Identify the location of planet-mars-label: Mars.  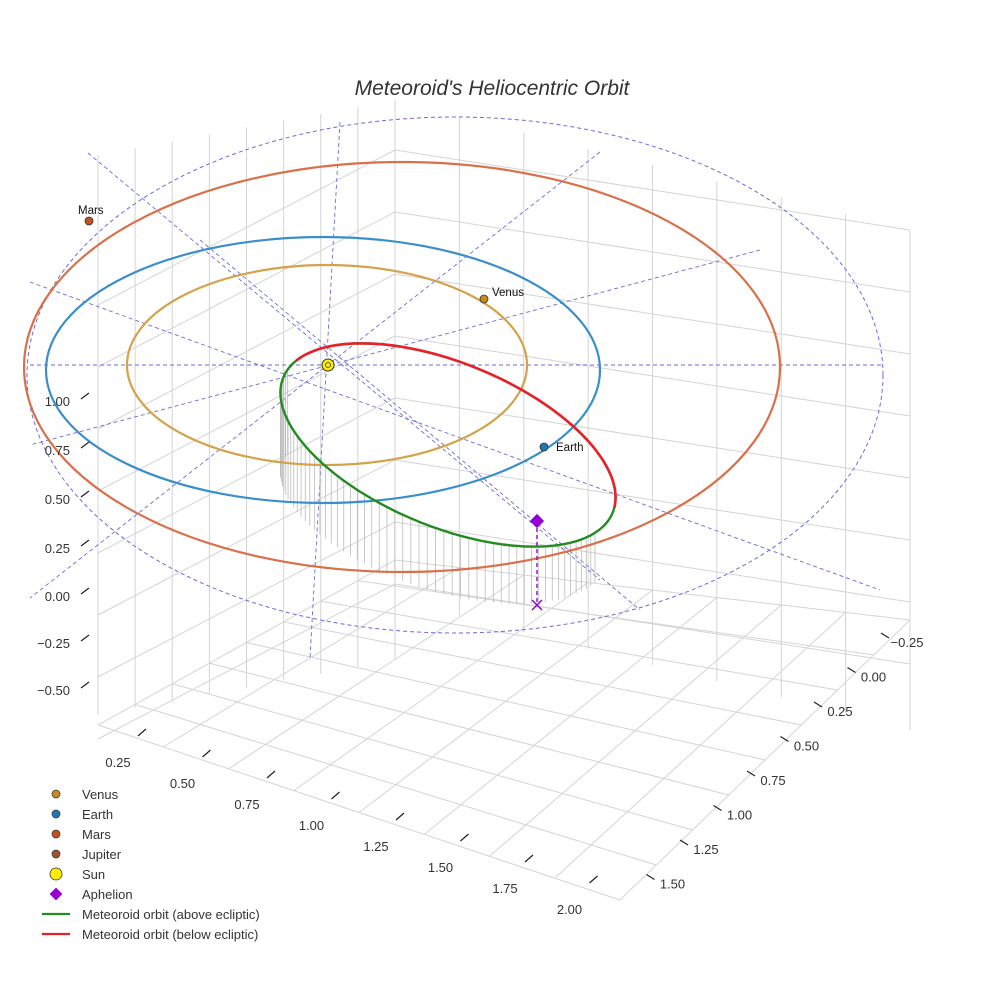
(91, 211).